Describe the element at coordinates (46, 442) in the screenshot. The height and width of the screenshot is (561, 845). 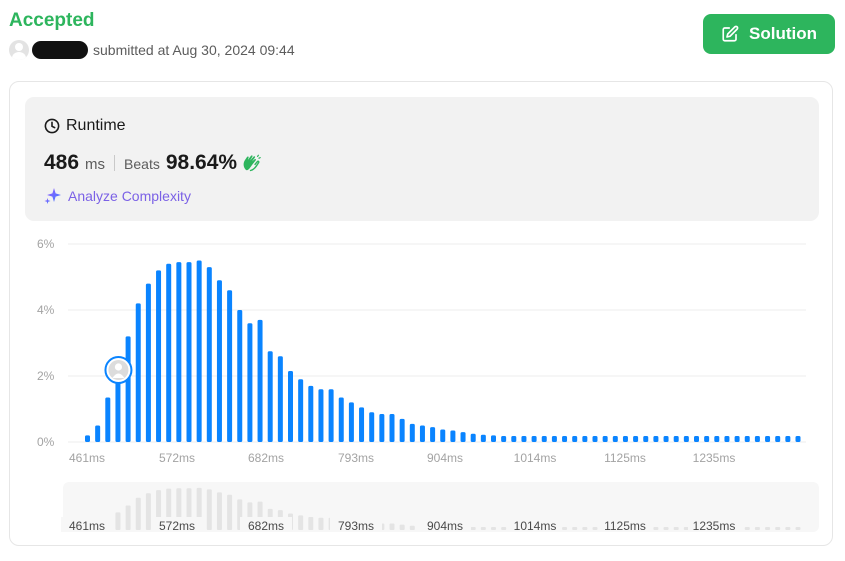
I see `y-tick-label: 0%` at that location.